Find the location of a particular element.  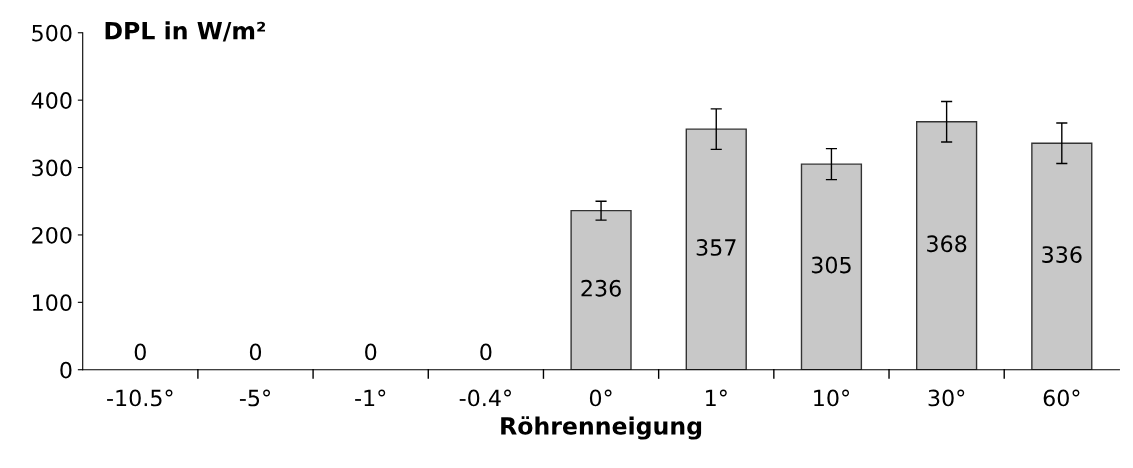

data-label: 236 is located at coordinates (601, 288).